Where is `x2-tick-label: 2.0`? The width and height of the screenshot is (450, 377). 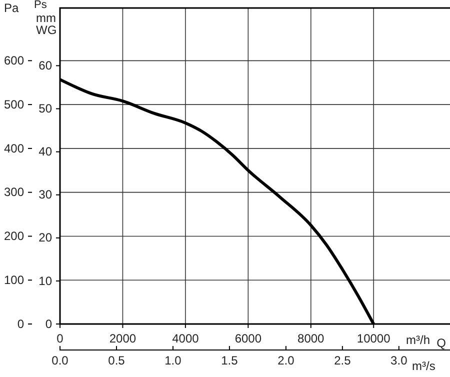
x2-tick-label: 2.0 is located at coordinates (286, 361).